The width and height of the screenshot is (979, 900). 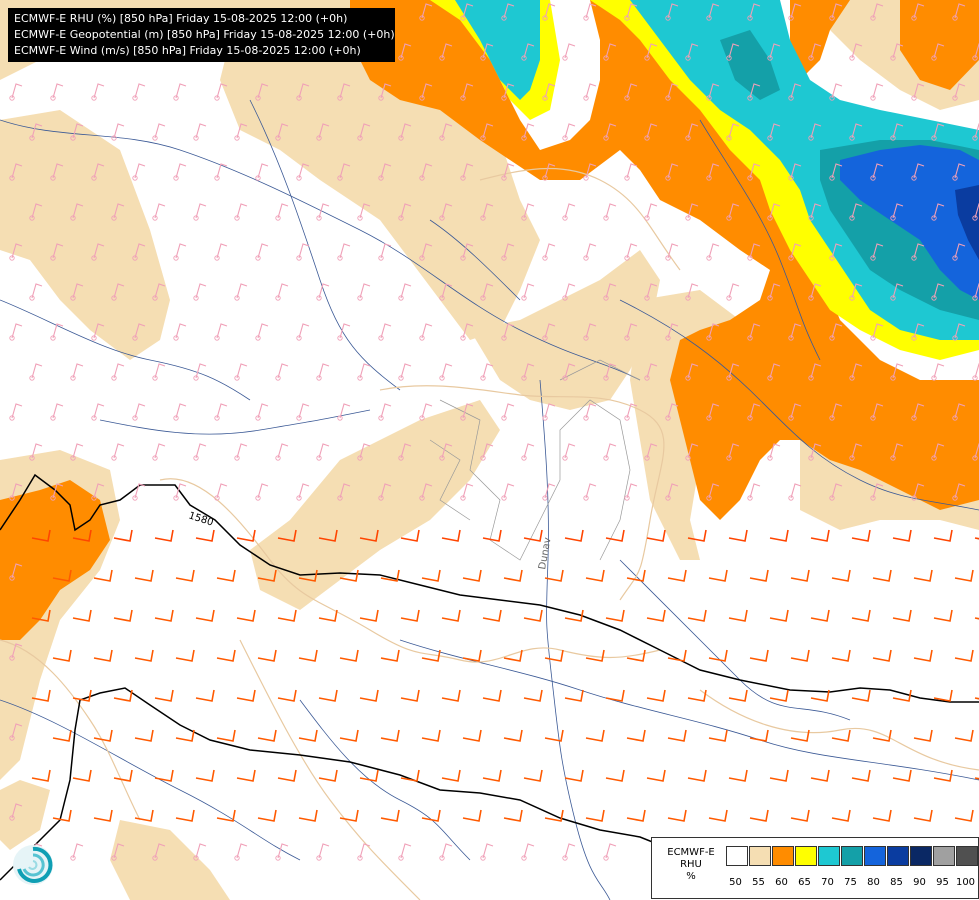 I want to click on legend-tick-65: 65, so click(x=804, y=882).